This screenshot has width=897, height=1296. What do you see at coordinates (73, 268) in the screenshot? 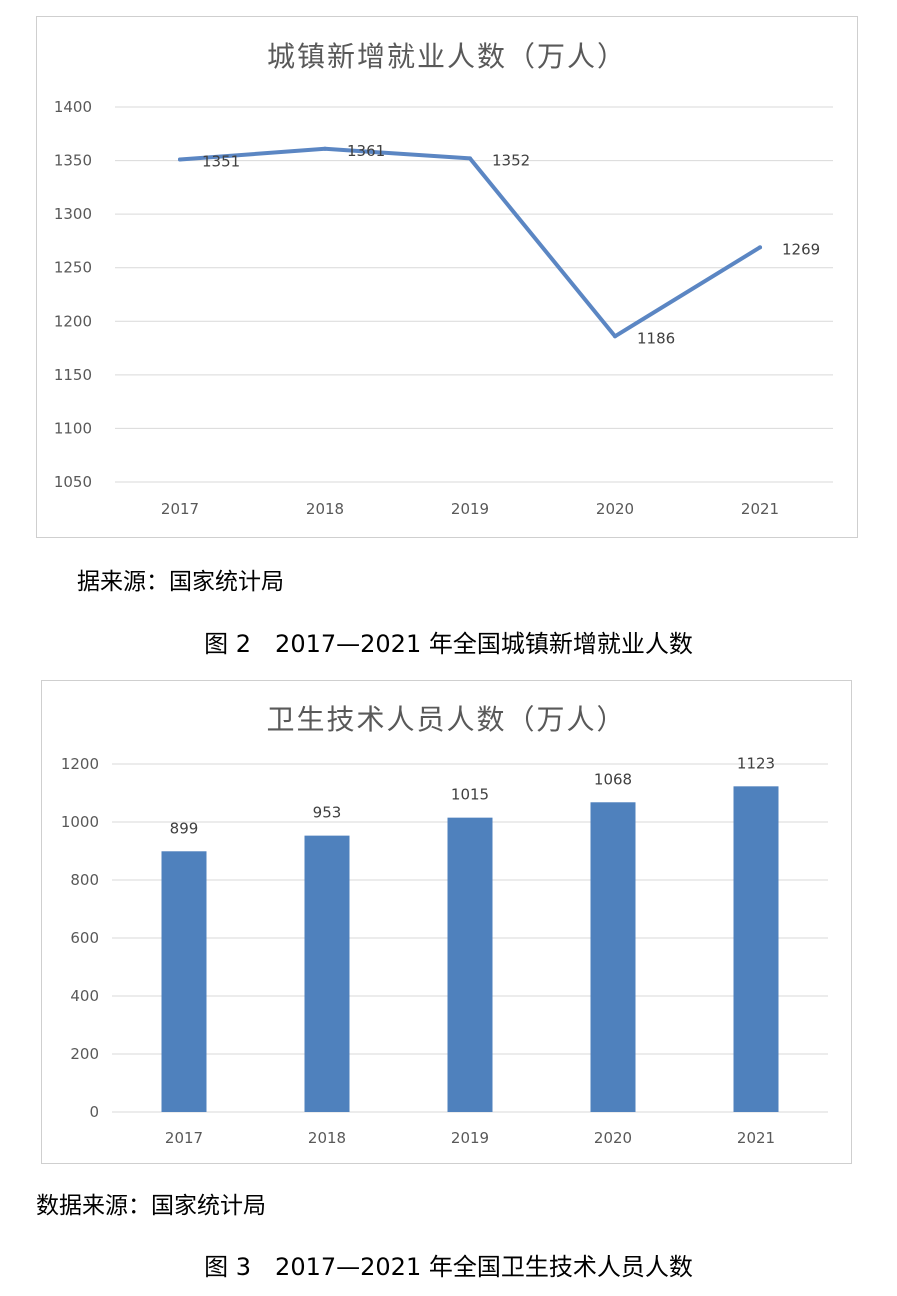
I see `y-tick-label: 1250` at bounding box center [73, 268].